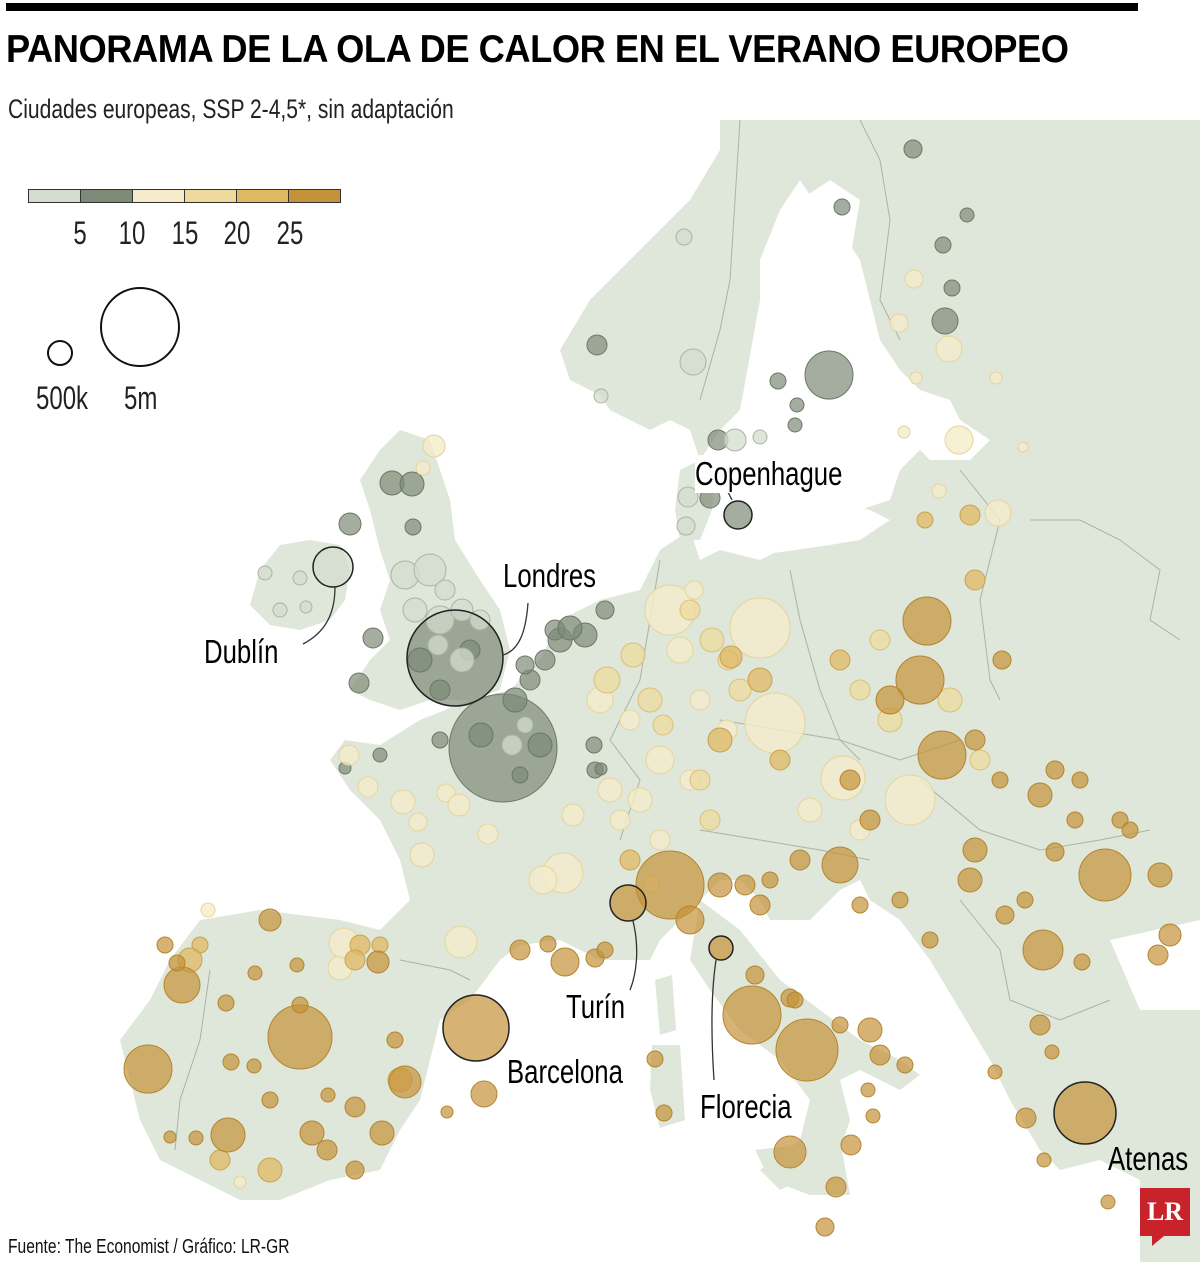 This screenshot has height=1262, width=1200. Describe the element at coordinates (185, 233) in the screenshot. I see `legend-tick: 15` at that location.